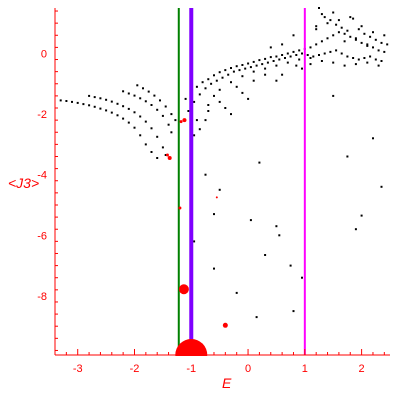 This screenshot has width=400, height=400. I want to click on y-tick-label: 0, so click(44, 54).